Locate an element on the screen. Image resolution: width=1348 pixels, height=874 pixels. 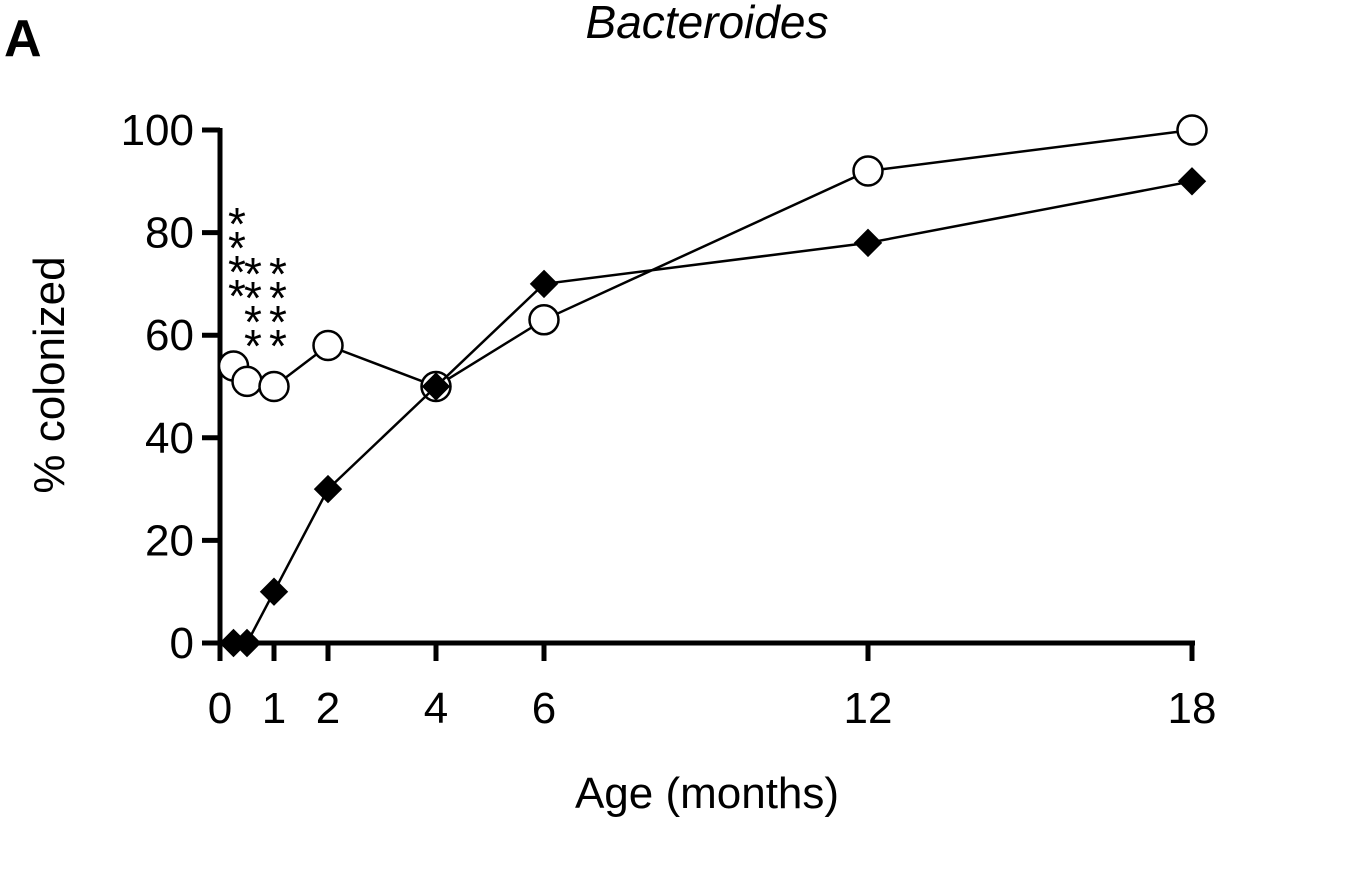
y-tick-label: 100 is located at coordinates (157, 130).